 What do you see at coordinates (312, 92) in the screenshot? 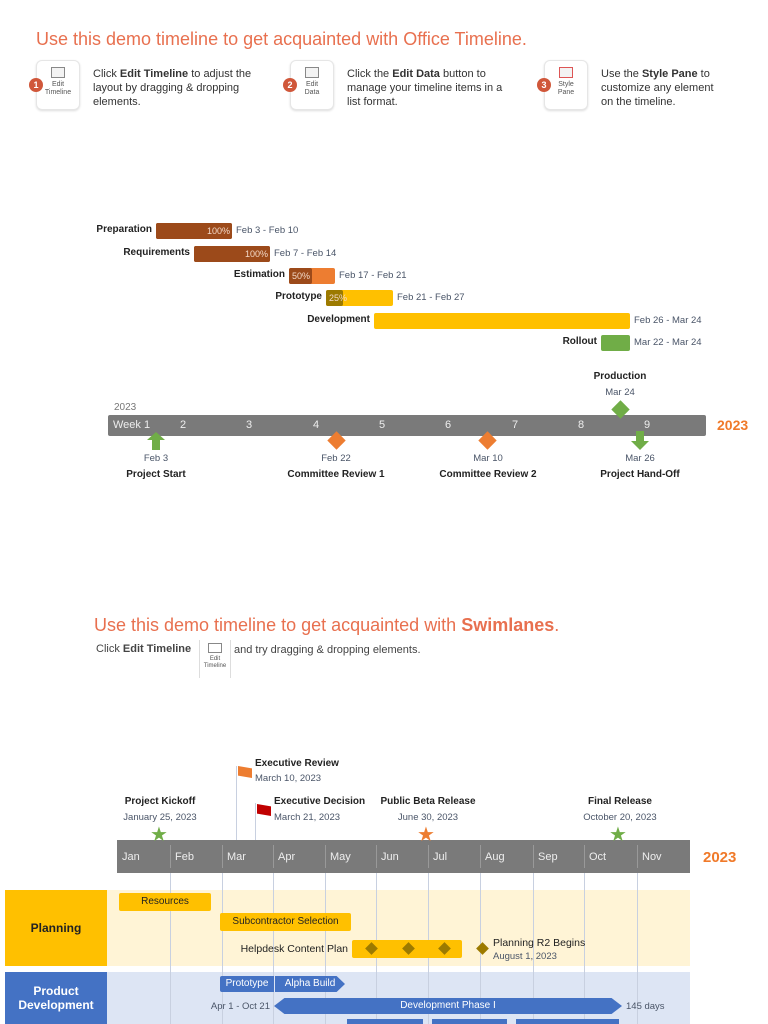
I see `icon-label: Data` at bounding box center [312, 92].